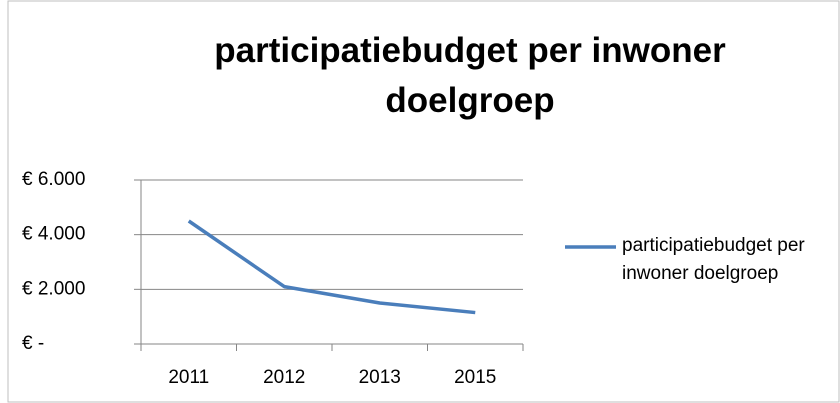 This screenshot has width=840, height=403. What do you see at coordinates (380, 377) in the screenshot?
I see `x-tick-label: 2013` at bounding box center [380, 377].